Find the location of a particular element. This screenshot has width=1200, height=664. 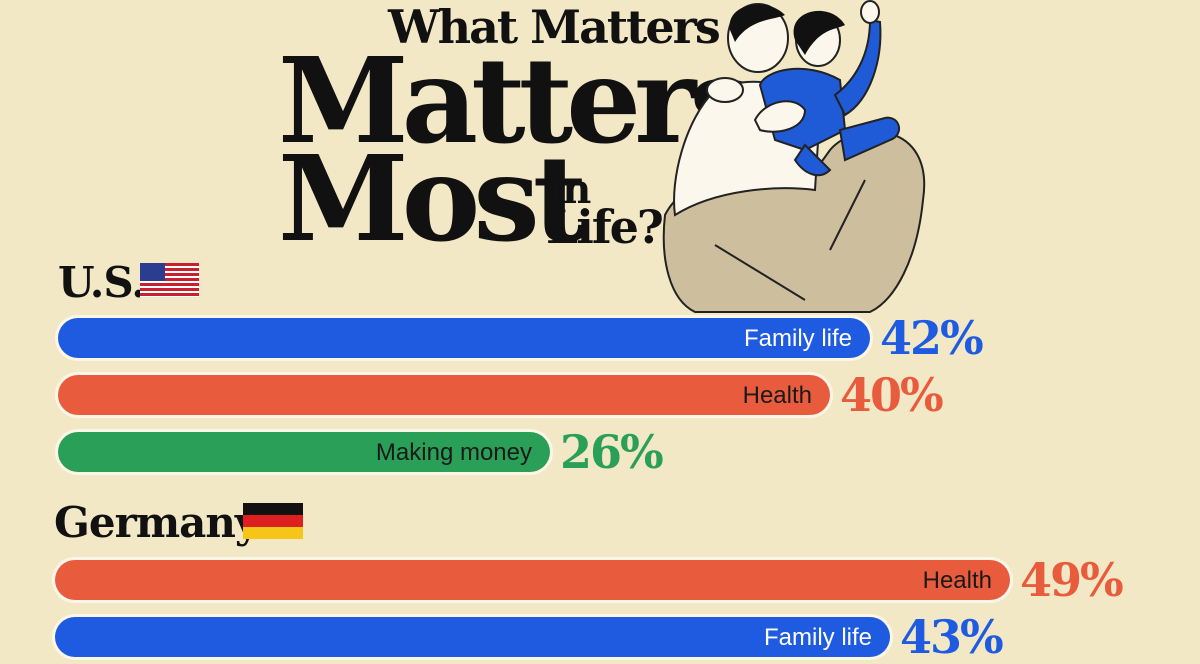

bar-value-label: 42% is located at coordinates (932, 338).